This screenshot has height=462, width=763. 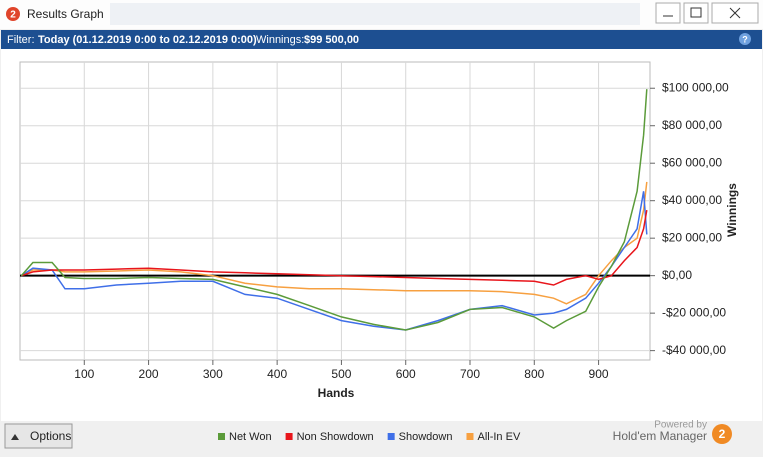 What do you see at coordinates (331, 40) in the screenshot?
I see `winnings-value: $99 500,00` at bounding box center [331, 40].